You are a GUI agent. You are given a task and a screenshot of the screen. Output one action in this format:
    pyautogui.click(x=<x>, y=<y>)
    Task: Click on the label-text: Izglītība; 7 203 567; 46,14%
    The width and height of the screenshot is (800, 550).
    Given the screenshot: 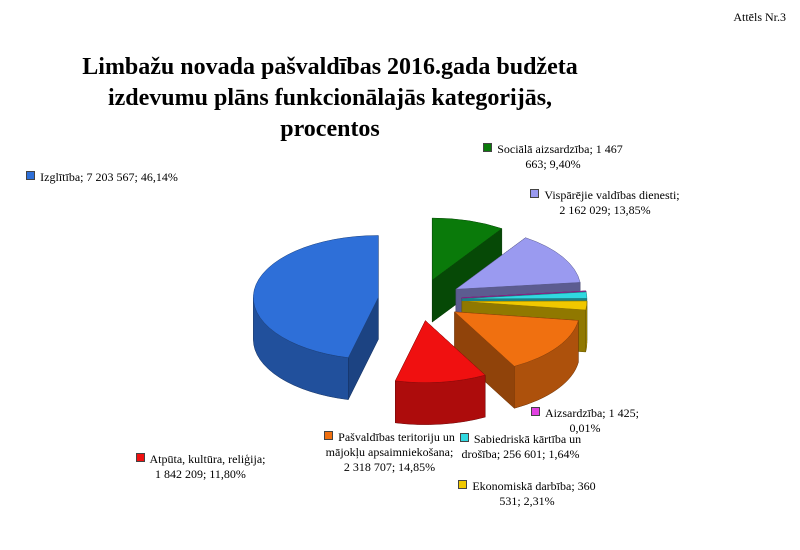 What is the action you would take?
    pyautogui.click(x=109, y=177)
    